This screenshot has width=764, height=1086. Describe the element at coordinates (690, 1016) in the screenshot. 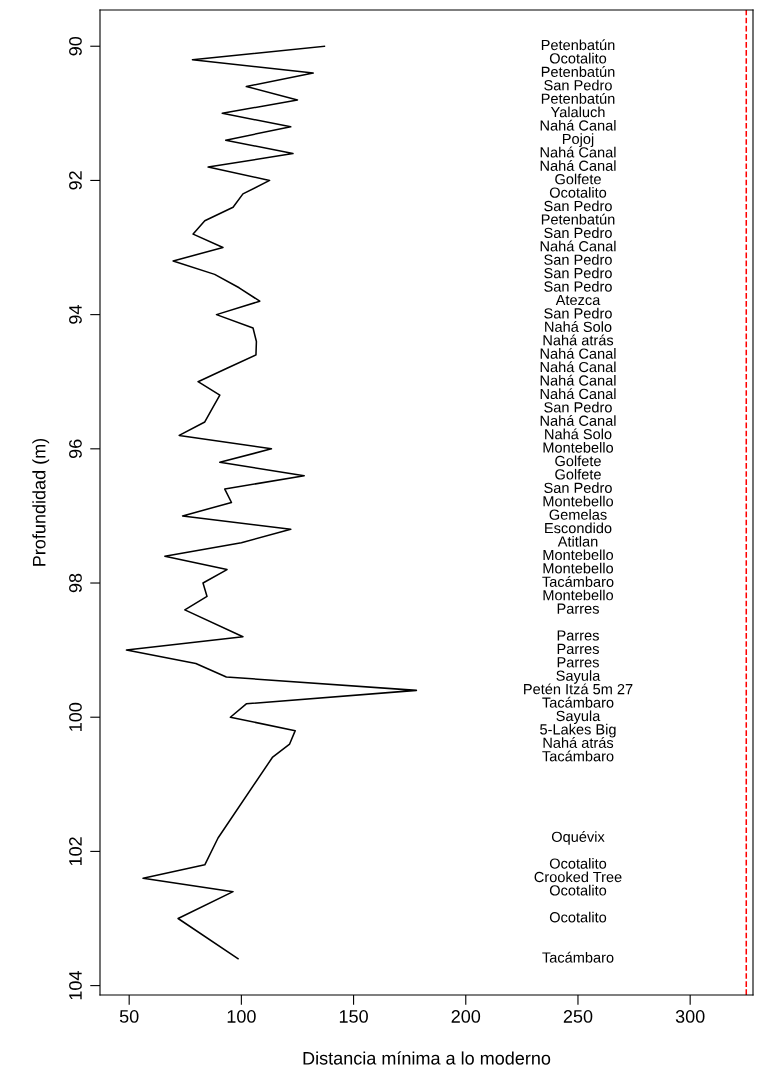

I see `x-tick-label: 300` at that location.